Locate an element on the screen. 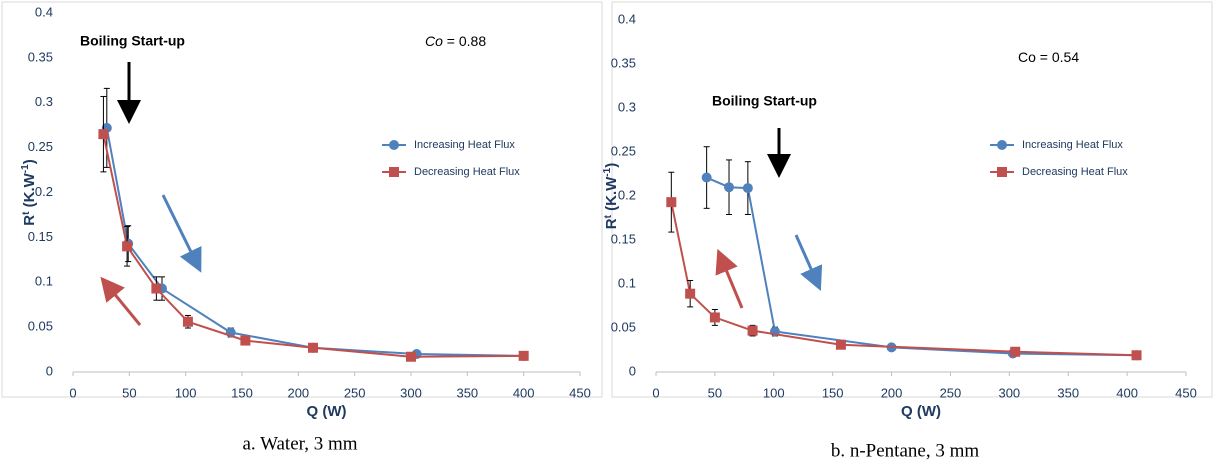 This screenshot has width=1215, height=466. co-label-part: Co = 0.54 is located at coordinates (1048, 57).